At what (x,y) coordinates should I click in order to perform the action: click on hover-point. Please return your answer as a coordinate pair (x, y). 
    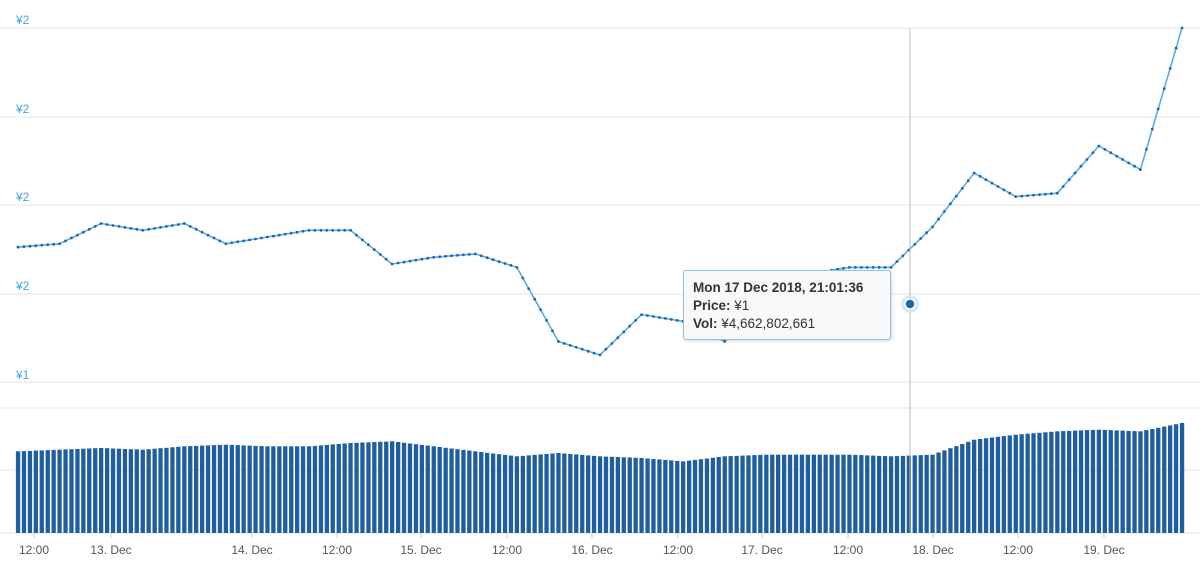
    Looking at the image, I should click on (910, 304).